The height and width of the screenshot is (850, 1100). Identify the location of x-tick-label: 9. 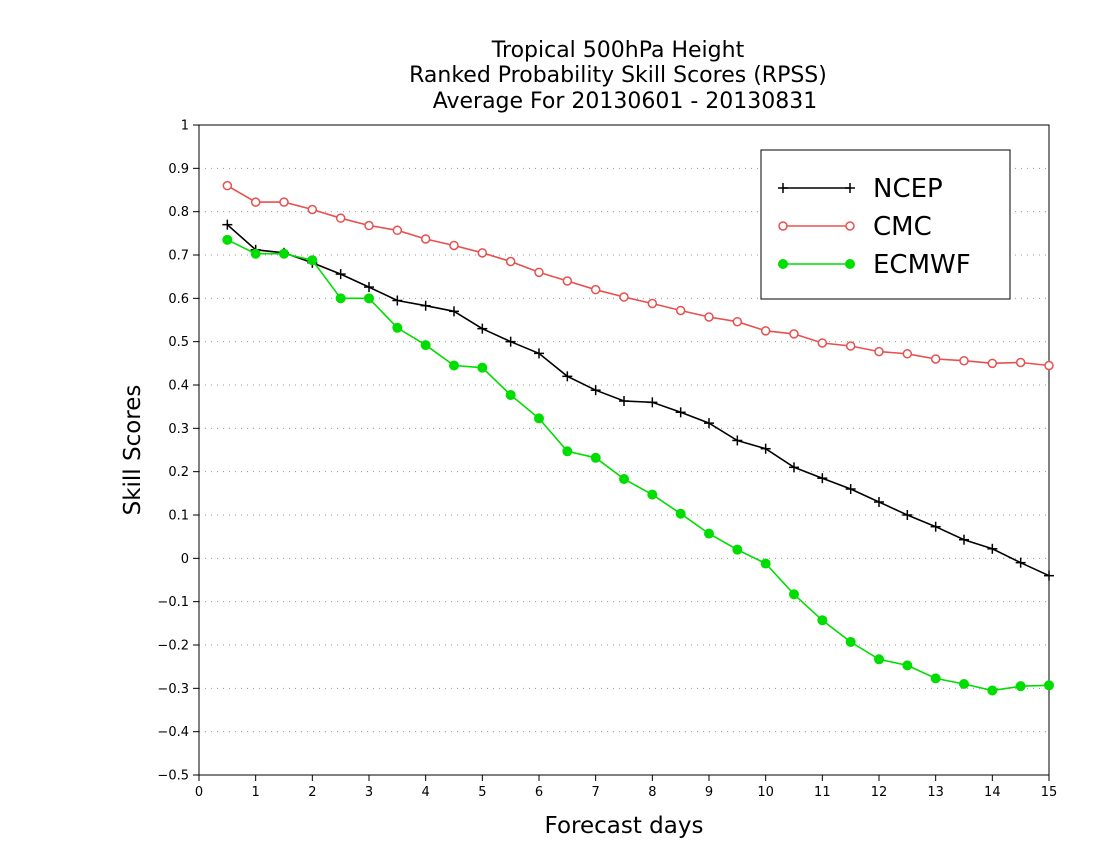
(709, 792).